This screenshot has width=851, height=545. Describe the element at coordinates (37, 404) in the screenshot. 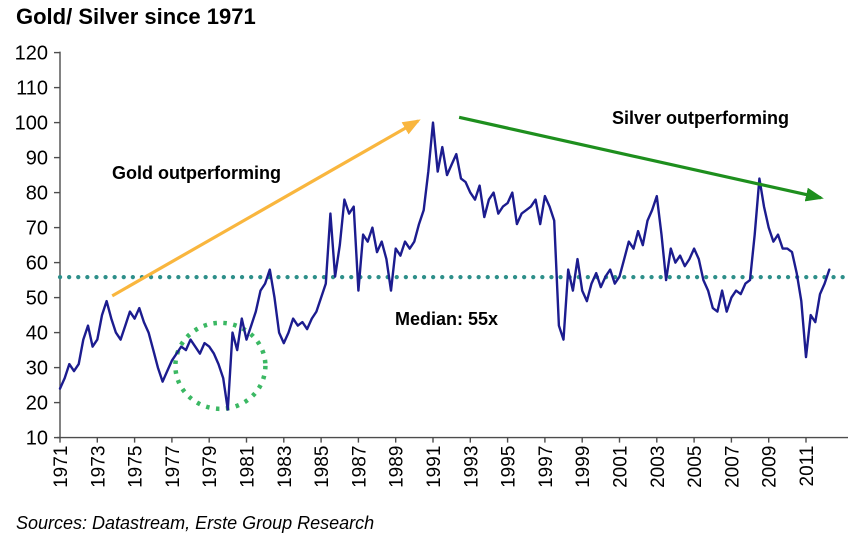

I see `y-tick-label: 20` at that location.